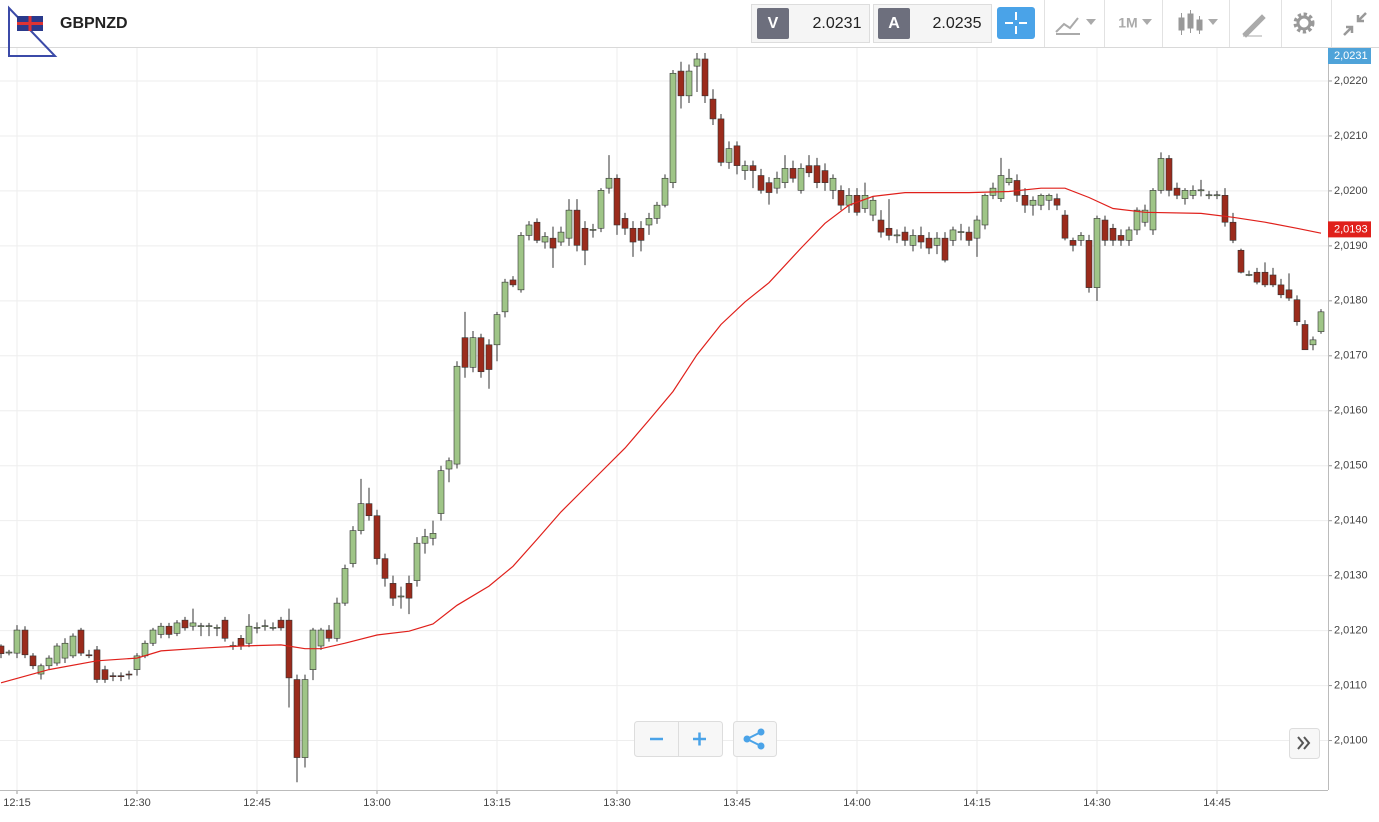  What do you see at coordinates (1254, 26) in the screenshot?
I see `draw-icon` at bounding box center [1254, 26].